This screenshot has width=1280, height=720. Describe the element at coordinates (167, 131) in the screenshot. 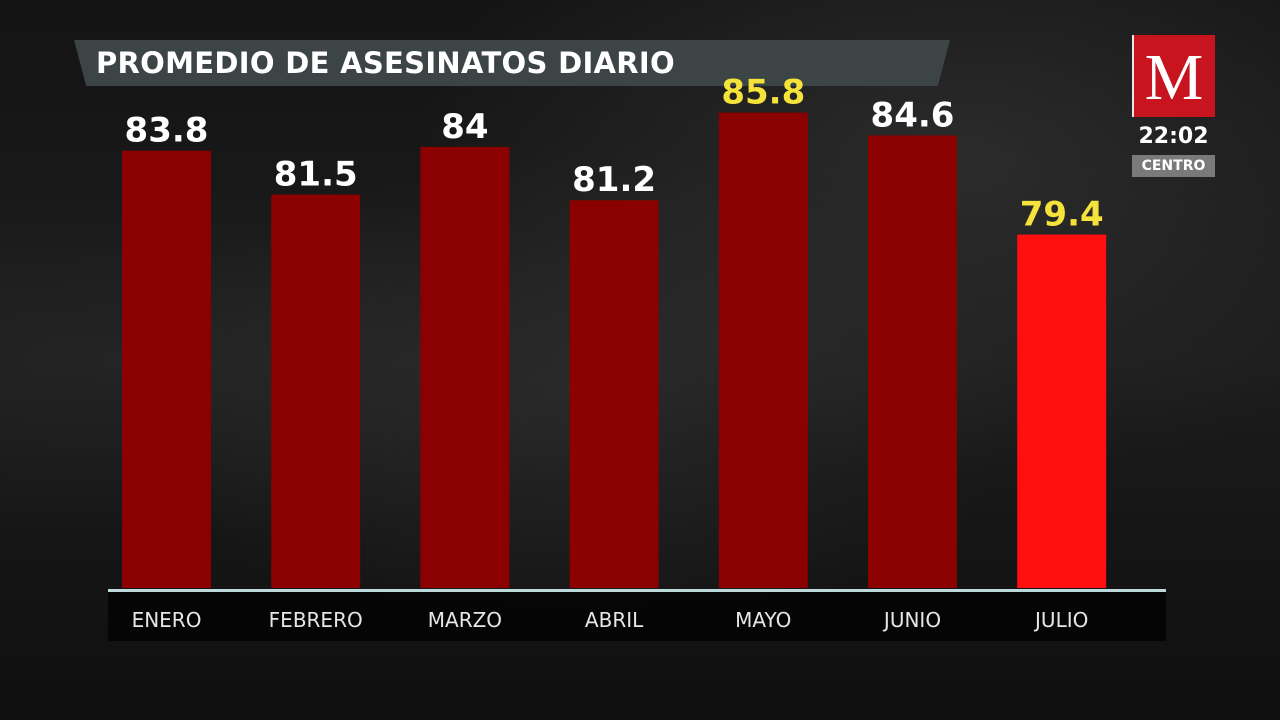

I see `value-label-enero: 83.8` at that location.